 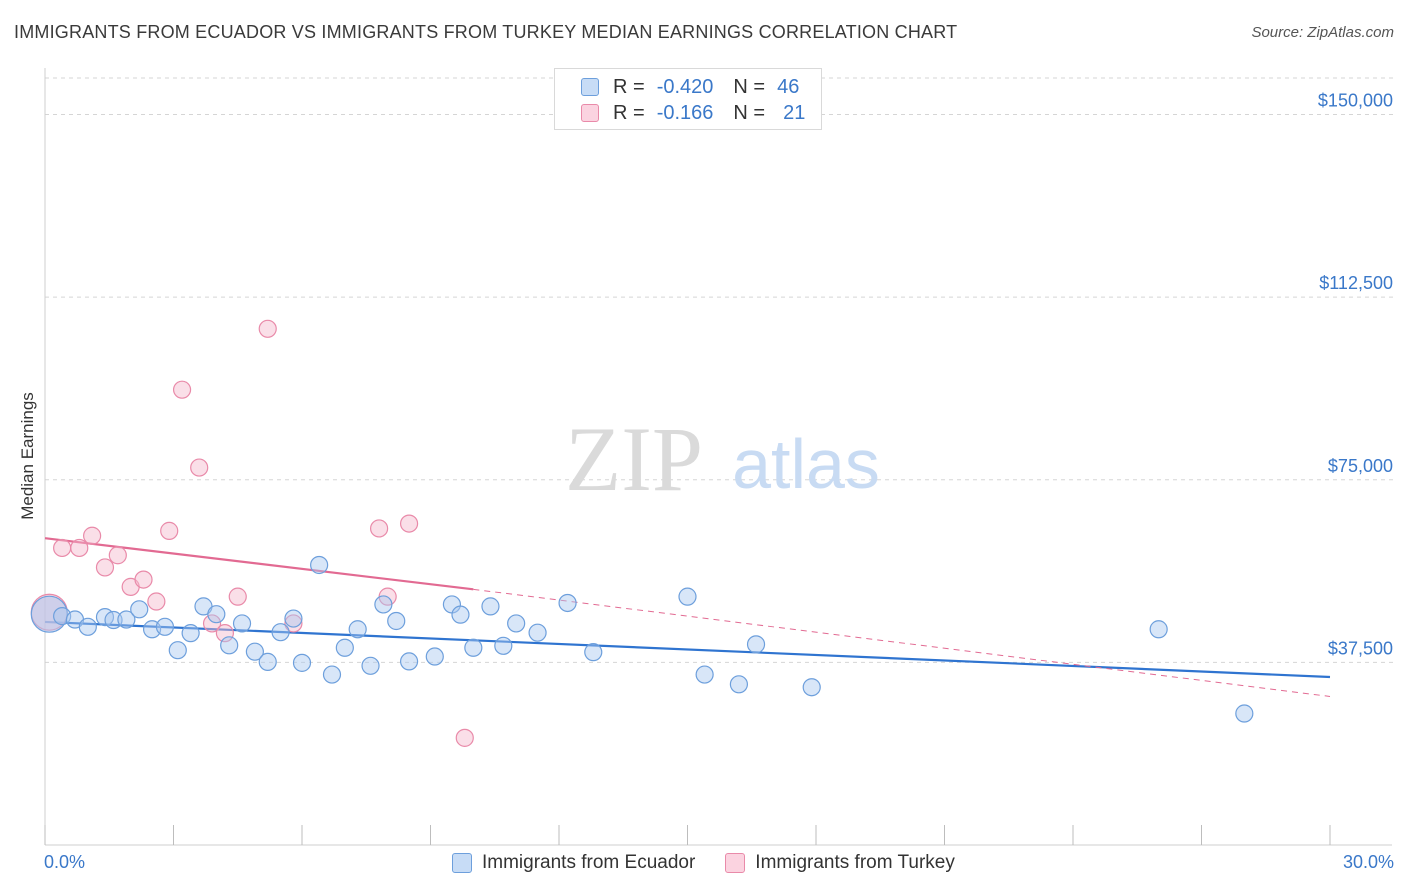 I want to click on series-label-ecuador: Immigrants from Ecuador, so click(x=589, y=862).